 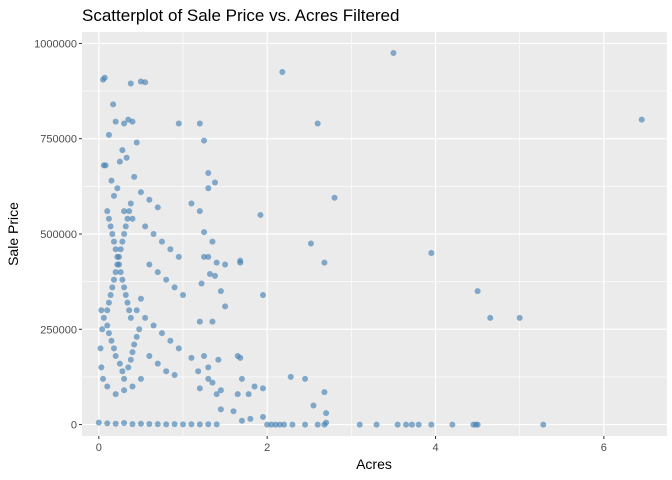 I want to click on y-axis-title: Sale Price, so click(x=13, y=234).